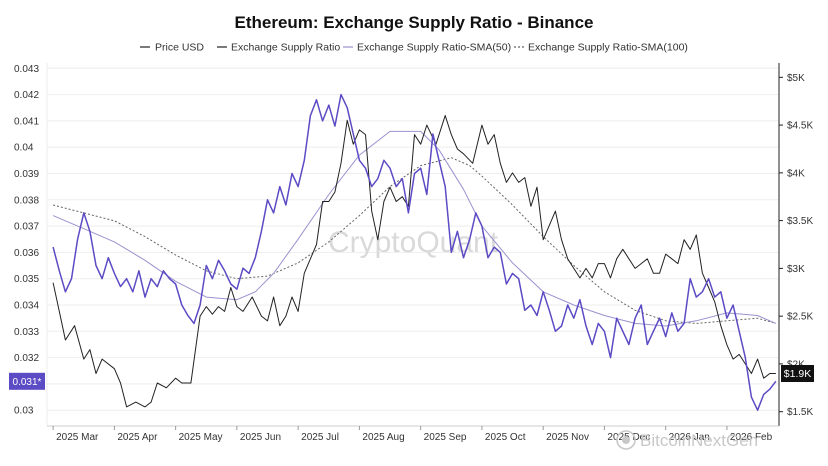  Describe the element at coordinates (445, 437) in the screenshot. I see `x-tick-label: 2025 Sep` at that location.